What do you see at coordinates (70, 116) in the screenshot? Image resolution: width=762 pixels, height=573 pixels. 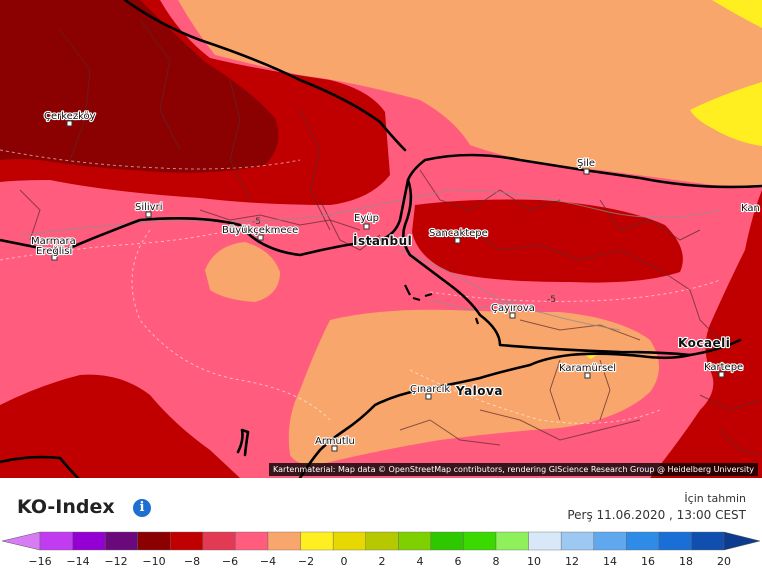 I see `place-label-cerkezkoy: Çerkezköy` at bounding box center [70, 116].